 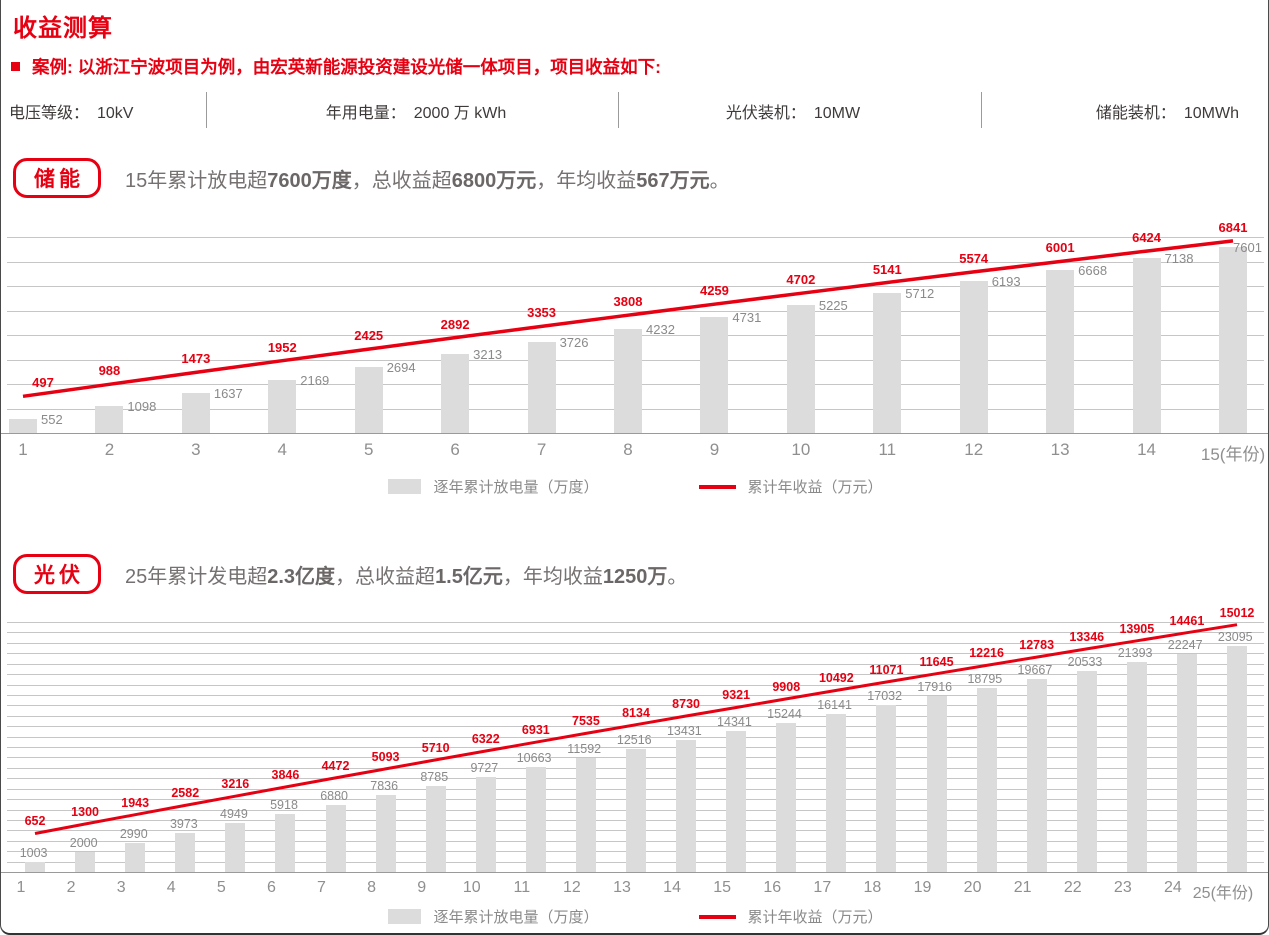 I want to click on x-tick-label: 20, so click(x=972, y=887).